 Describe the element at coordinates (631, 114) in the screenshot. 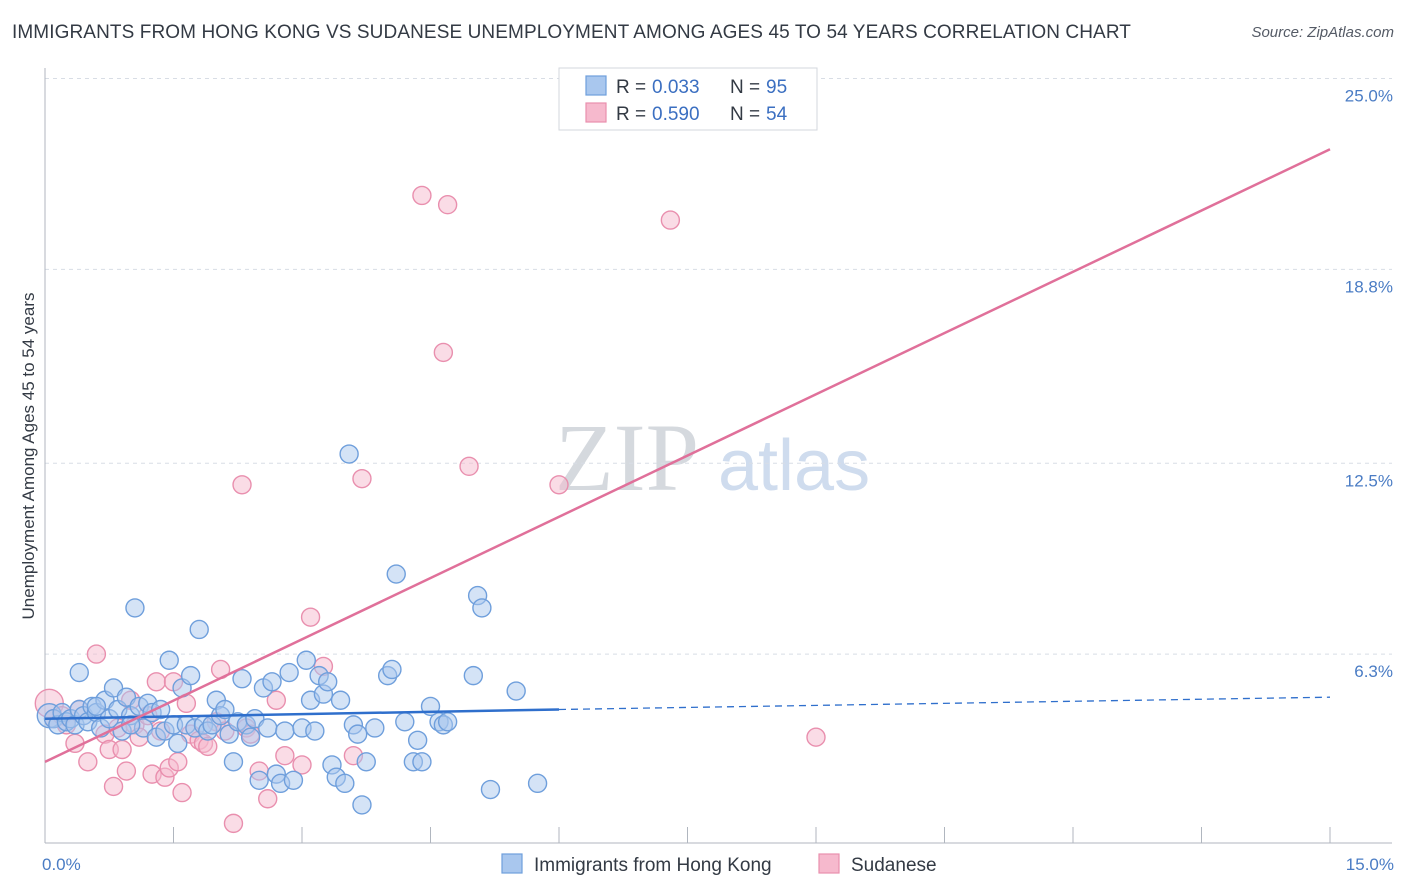

I see `legend-r-label-2: R =` at that location.